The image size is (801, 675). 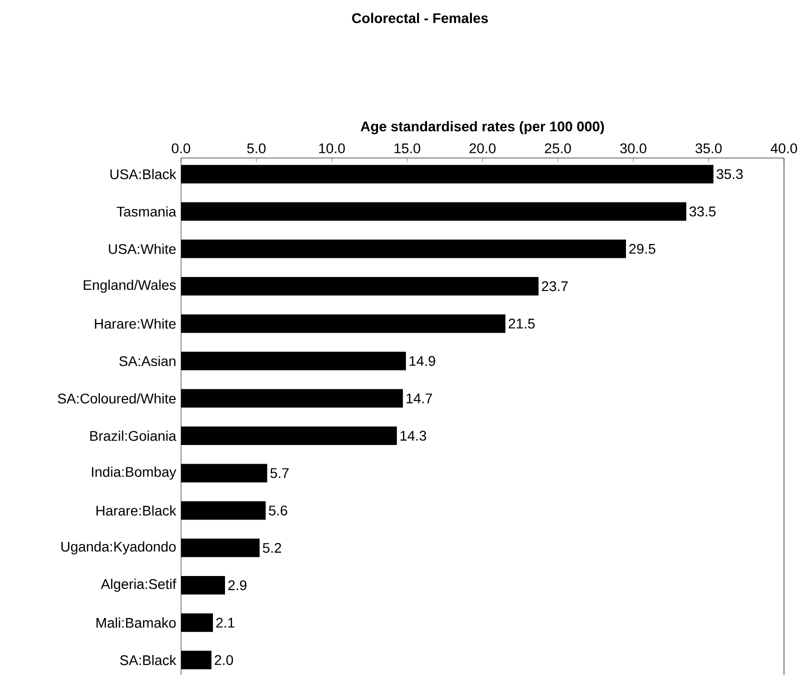 I want to click on x-tick-label: 30.0, so click(x=633, y=148).